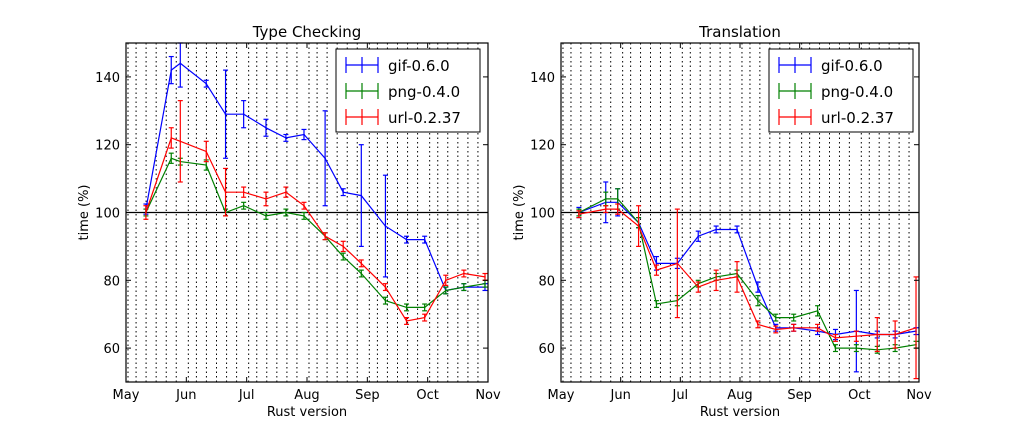 Image resolution: width=1024 pixels, height=426 pixels. Describe the element at coordinates (427, 395) in the screenshot. I see `x-tick-label: Oct` at that location.